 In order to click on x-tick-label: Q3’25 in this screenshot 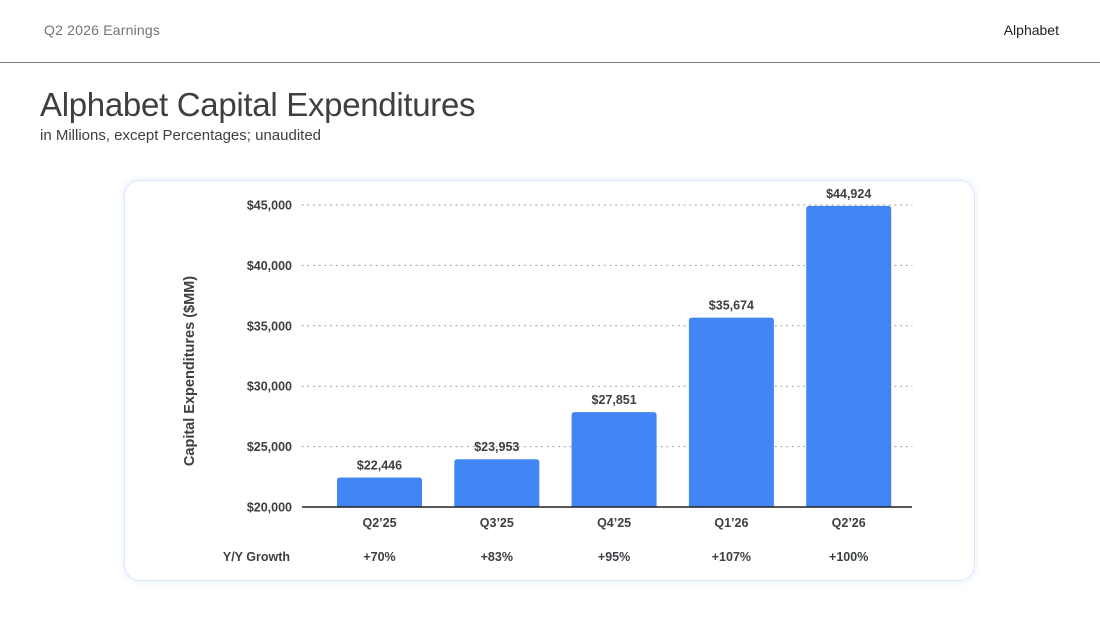, I will do `click(497, 523)`.